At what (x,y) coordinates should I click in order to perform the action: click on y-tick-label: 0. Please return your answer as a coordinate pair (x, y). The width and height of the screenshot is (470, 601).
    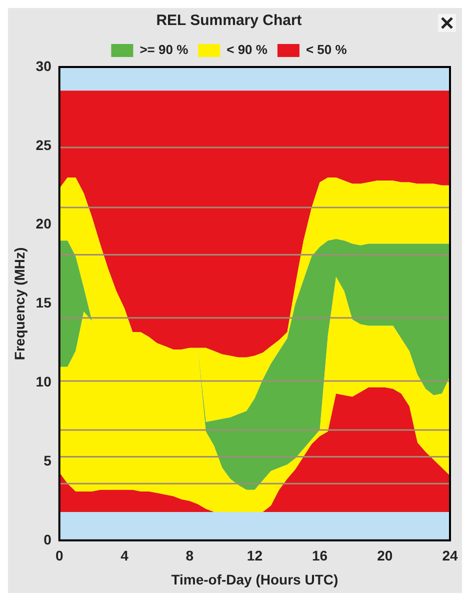
    Looking at the image, I should click on (48, 539).